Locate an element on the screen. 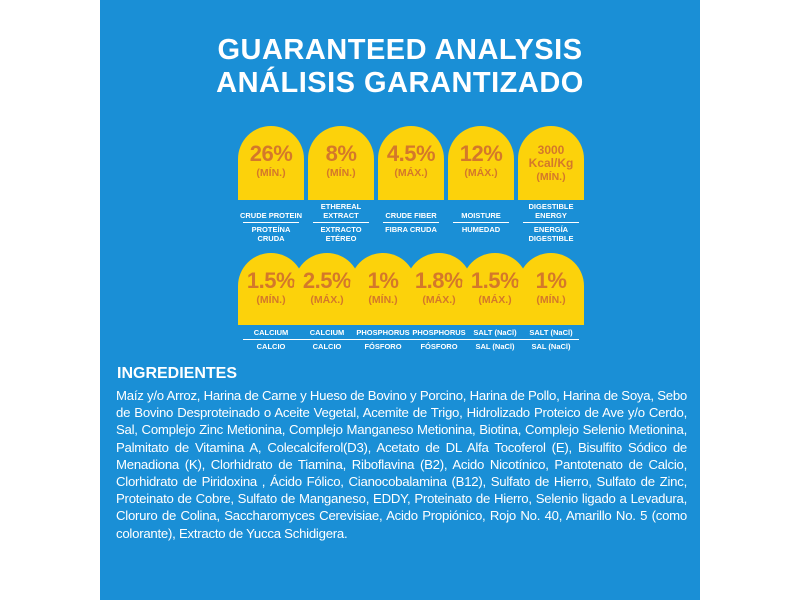  analysis-item-calcium-max: 2.5% (MÁX.) CALCIUM CALCIO is located at coordinates (327, 302).